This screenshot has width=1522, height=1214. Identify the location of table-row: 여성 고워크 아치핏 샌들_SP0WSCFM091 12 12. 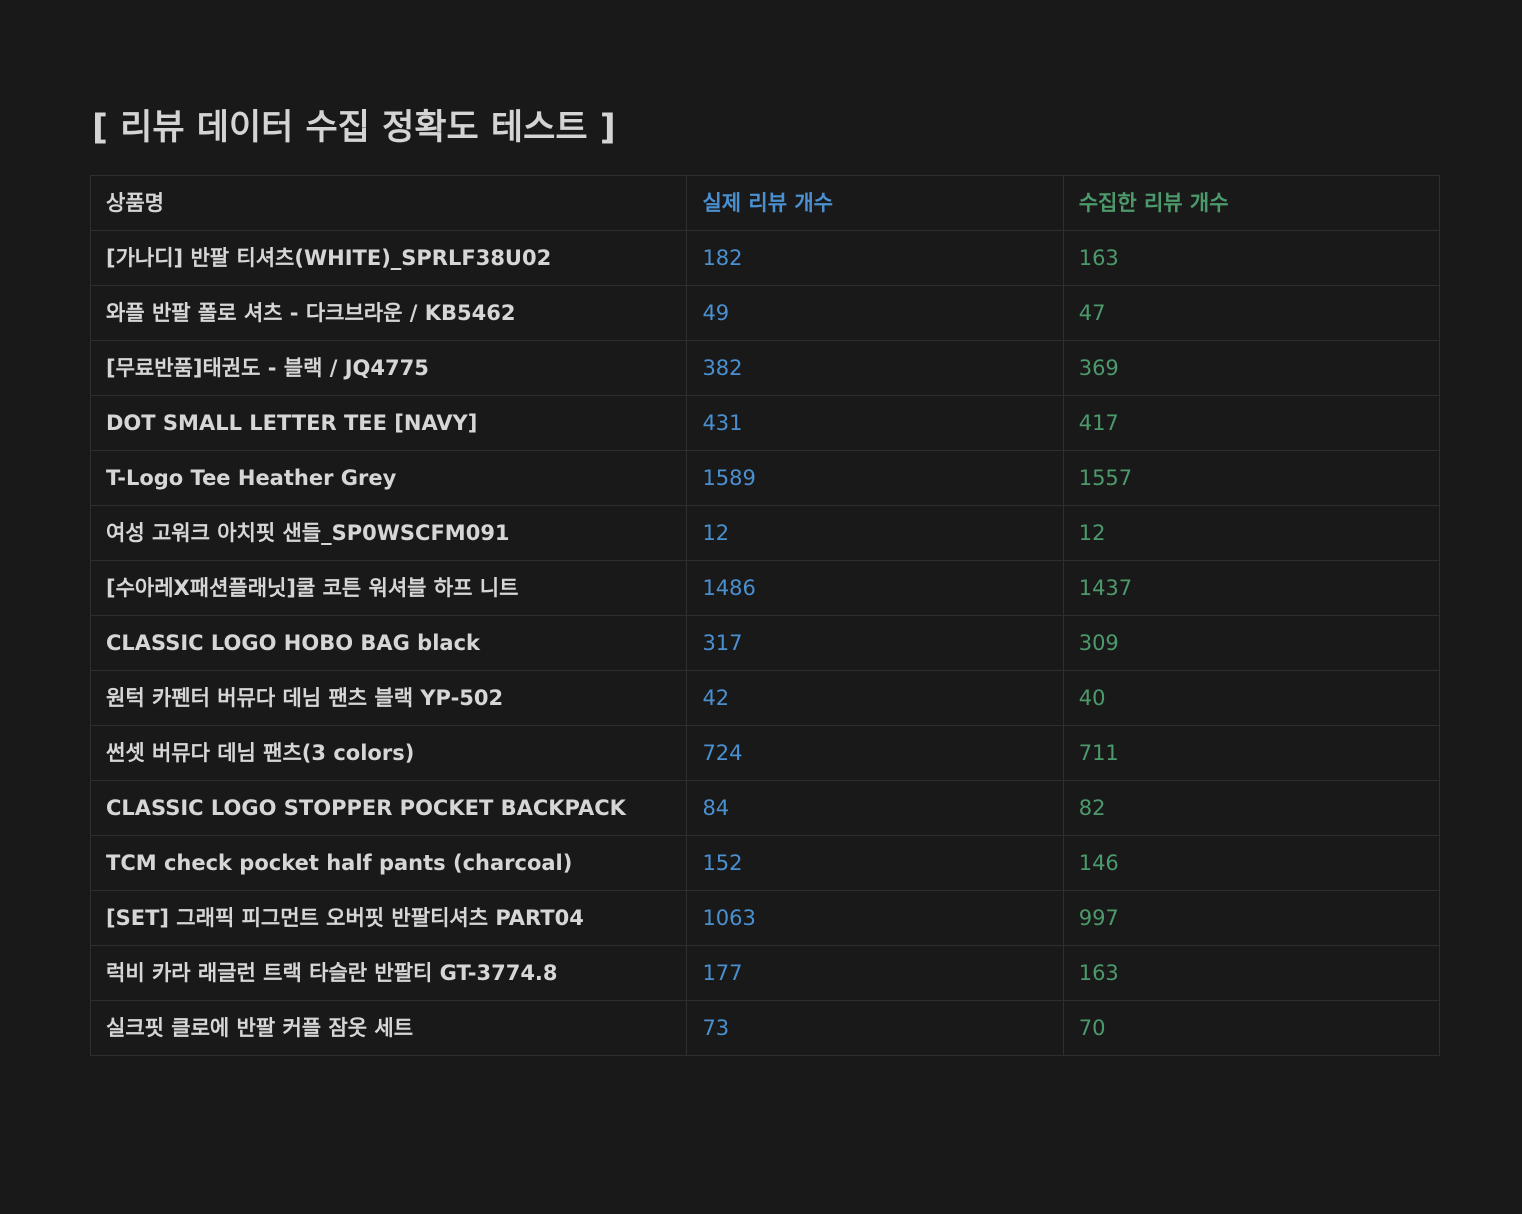
(765, 533).